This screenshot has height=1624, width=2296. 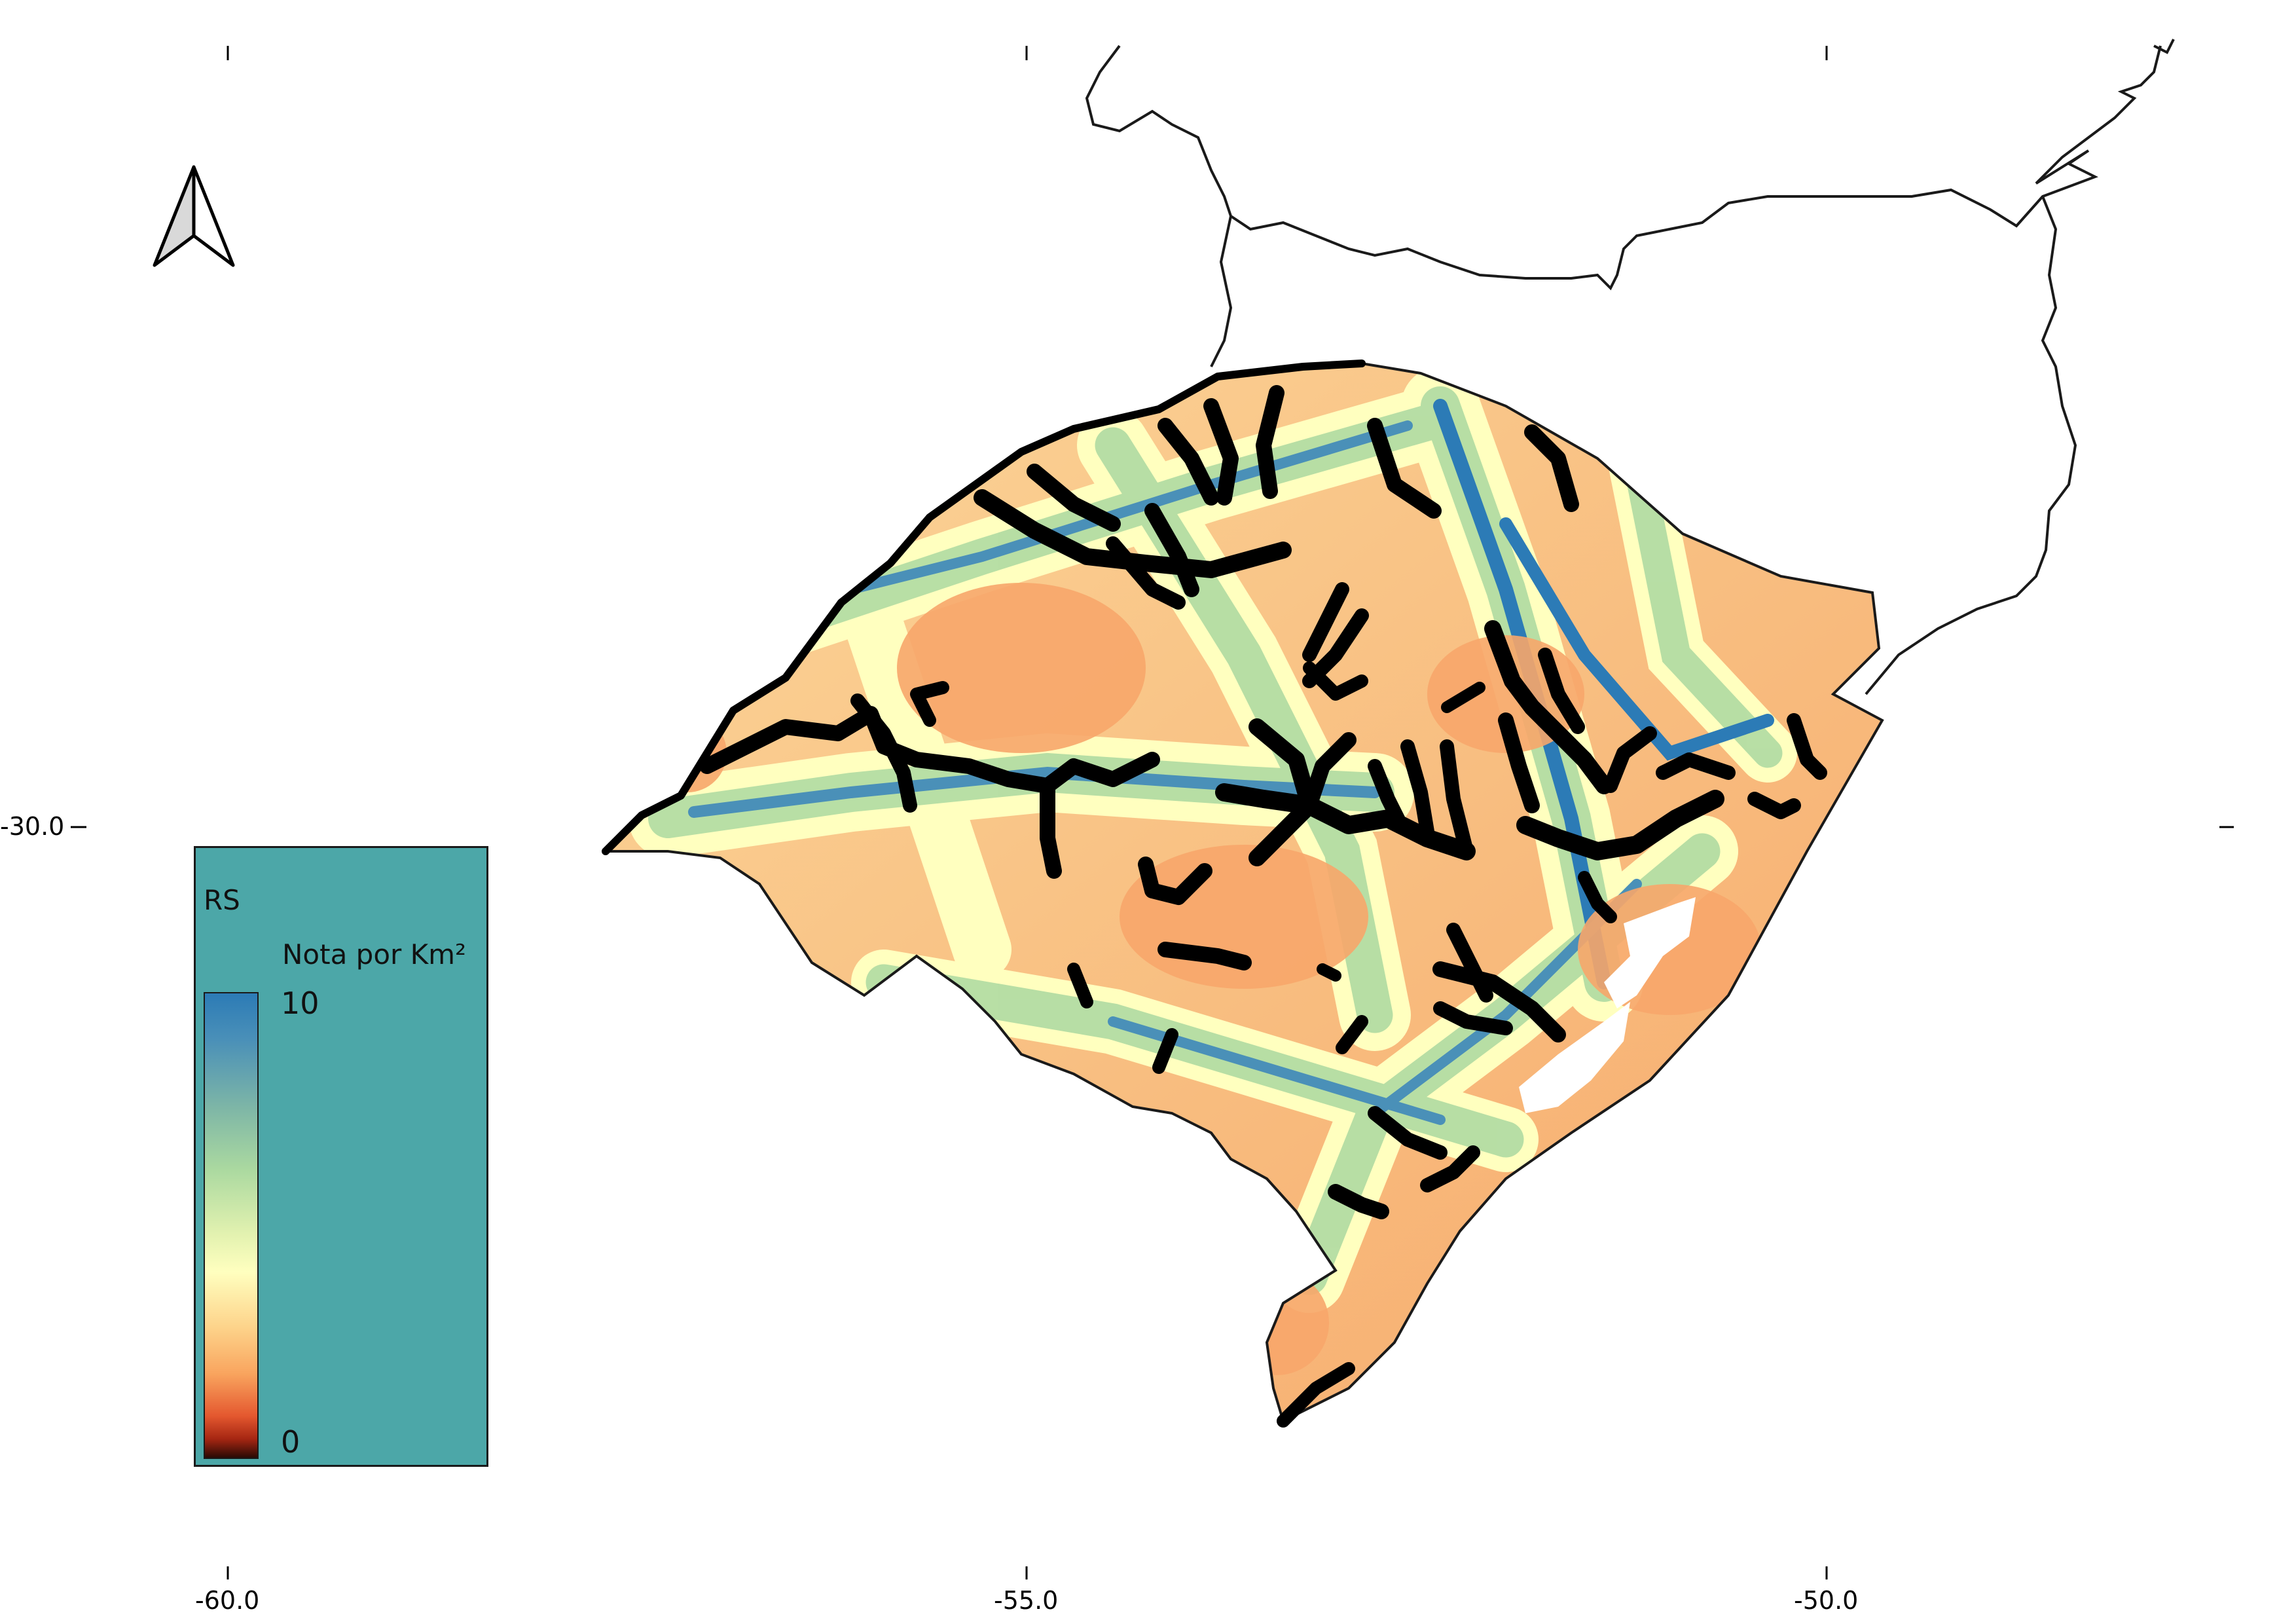 I want to click on x-tick-label-1: -60.0, so click(x=227, y=1600).